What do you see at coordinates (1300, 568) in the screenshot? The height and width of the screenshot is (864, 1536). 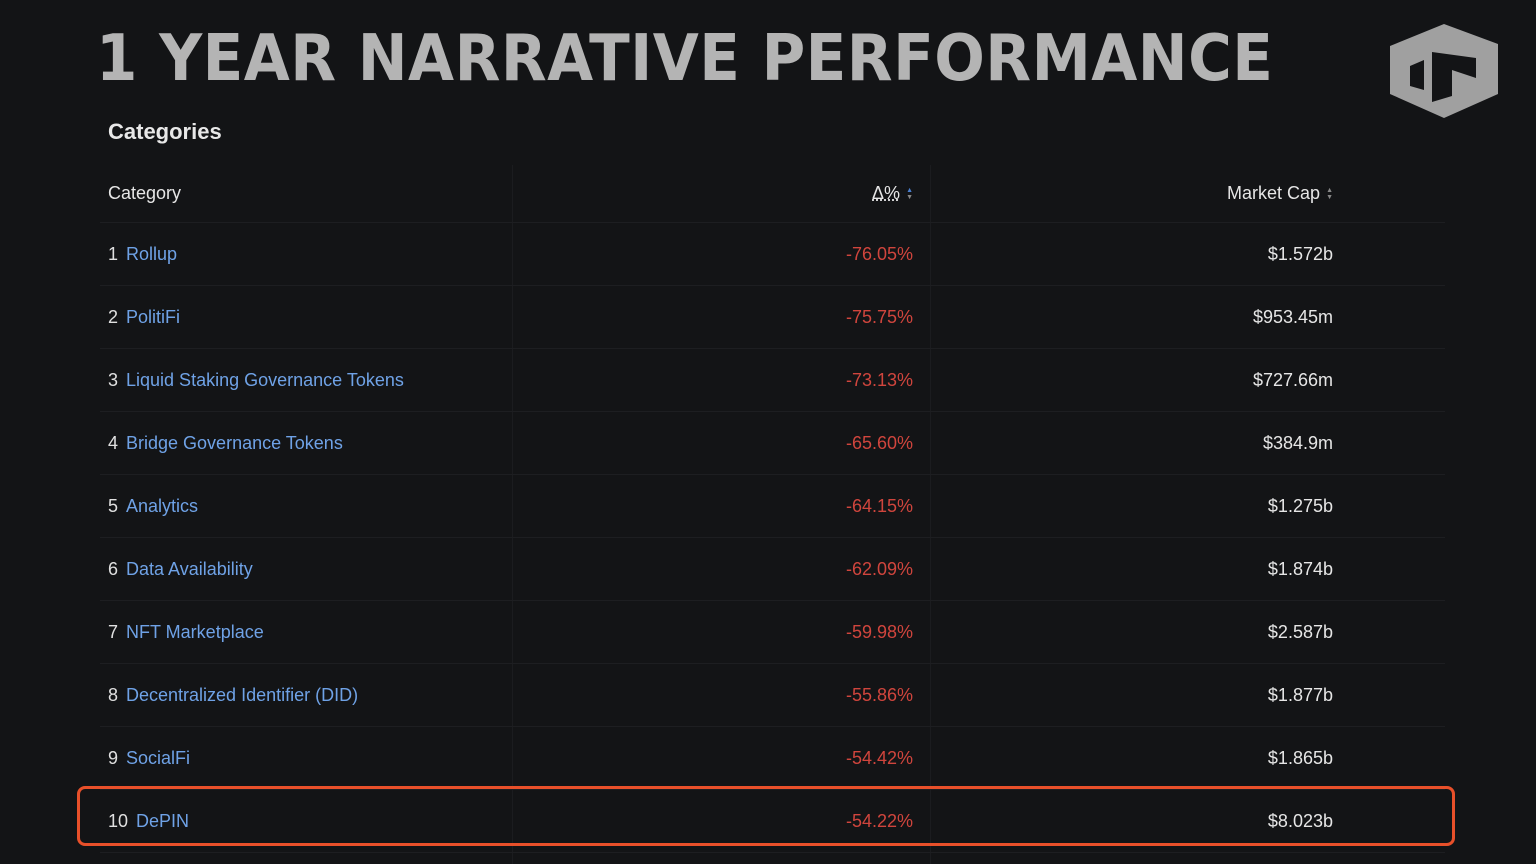 I see `market-cap-value: $1.874b` at bounding box center [1300, 568].